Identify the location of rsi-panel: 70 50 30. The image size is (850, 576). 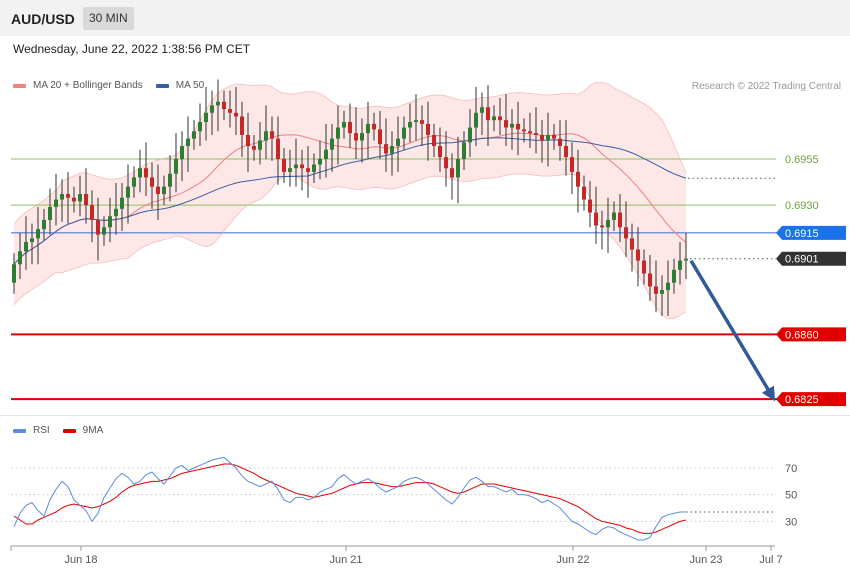
(404, 498).